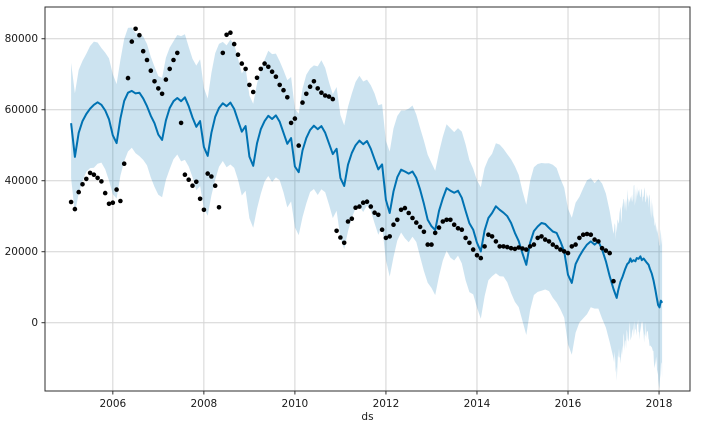 This screenshot has height=429, width=705. Describe the element at coordinates (659, 404) in the screenshot. I see `x-tick-label: 2018` at that location.